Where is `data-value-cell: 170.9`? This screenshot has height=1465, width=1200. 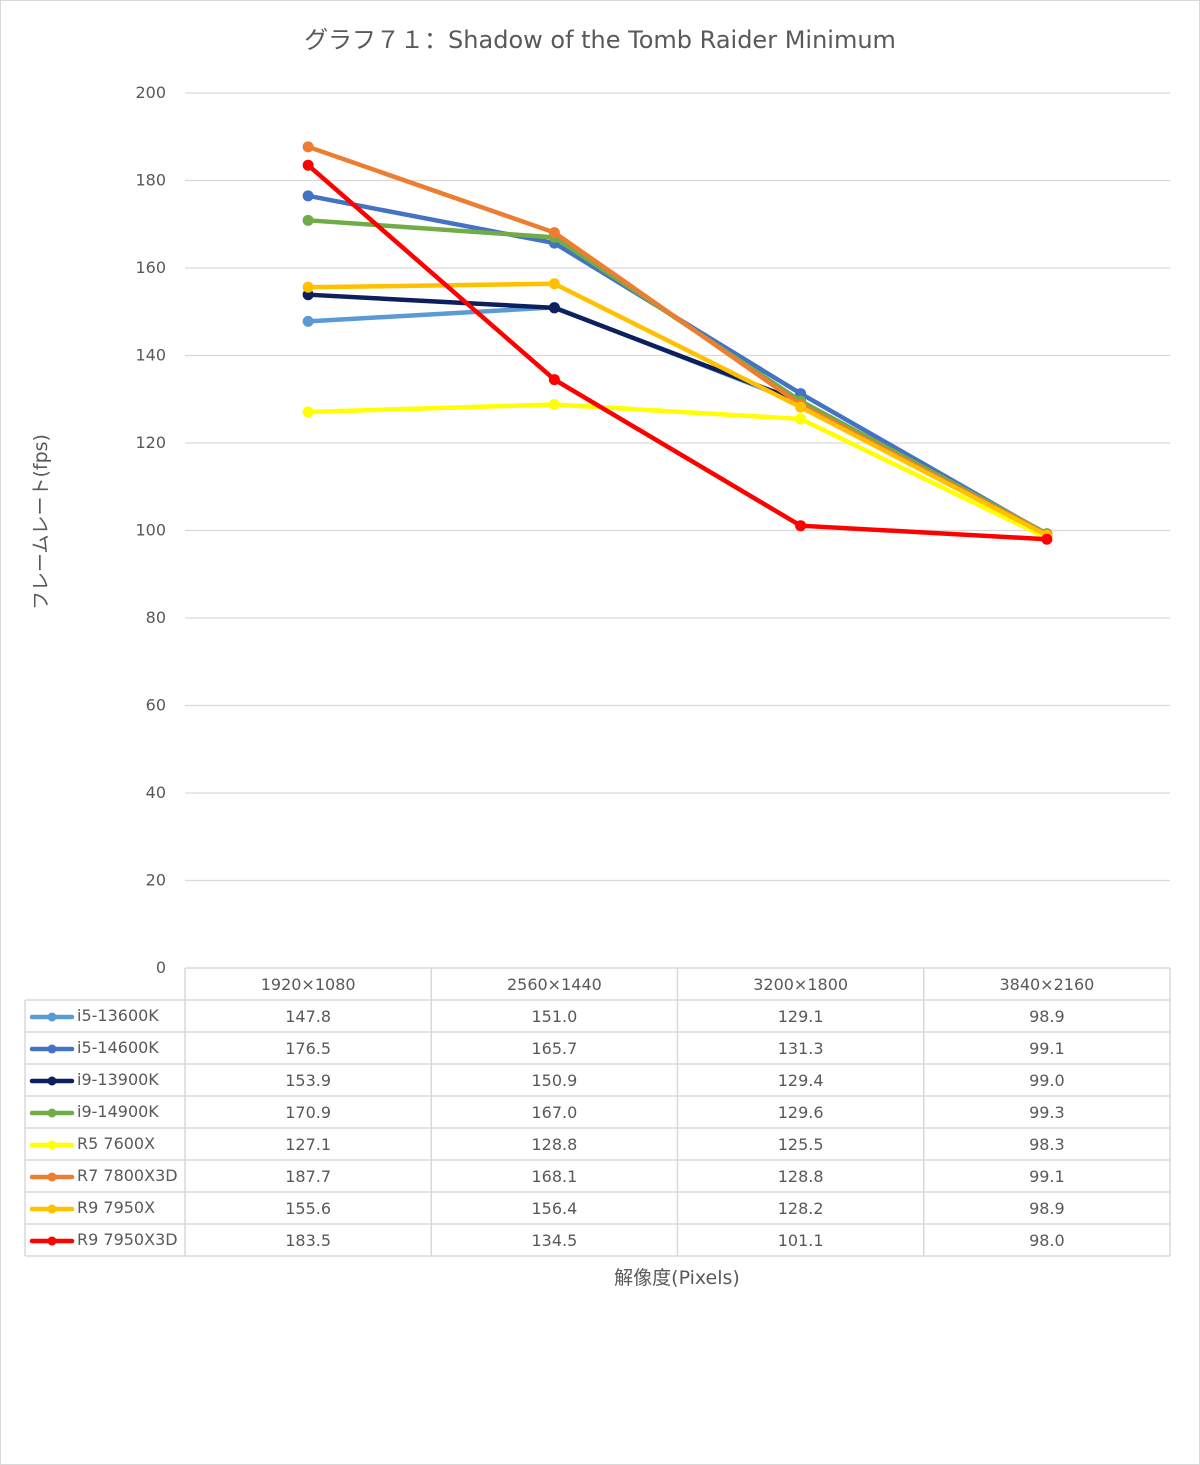 data-value-cell: 170.9 is located at coordinates (308, 1112).